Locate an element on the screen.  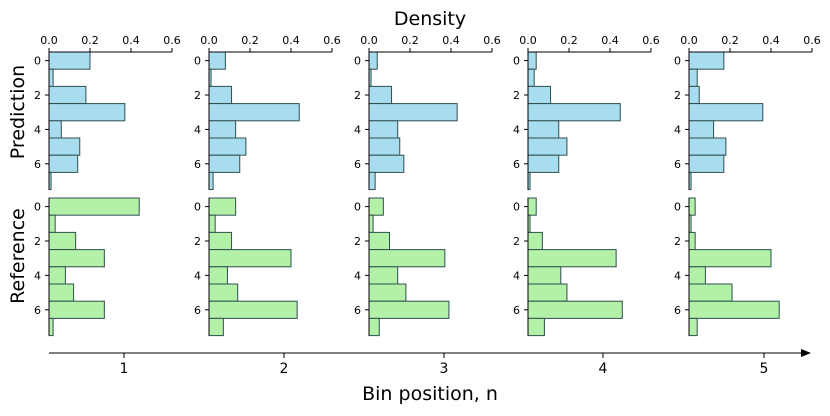
panel-reference-2: 0 2 4 6 is located at coordinates (246, 267).